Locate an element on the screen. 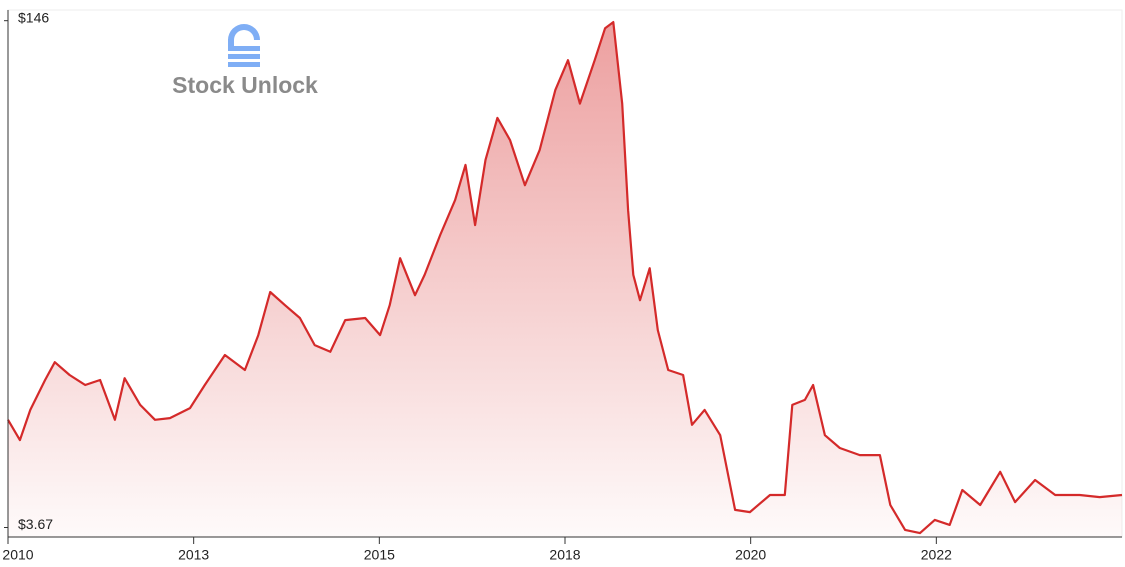 Image resolution: width=1125 pixels, height=567 pixels. x-tick-label: 2020 is located at coordinates (750, 555).